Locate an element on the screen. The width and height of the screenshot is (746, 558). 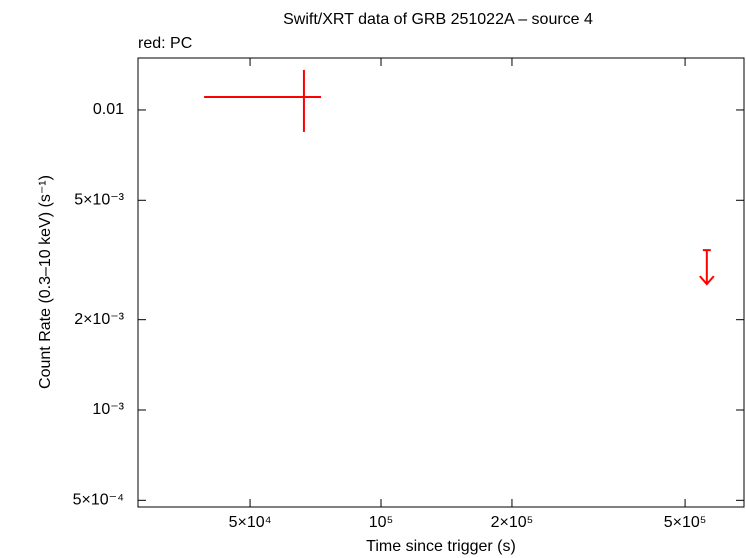
y-tick-label: 2×10⁻³ is located at coordinates (99, 319).